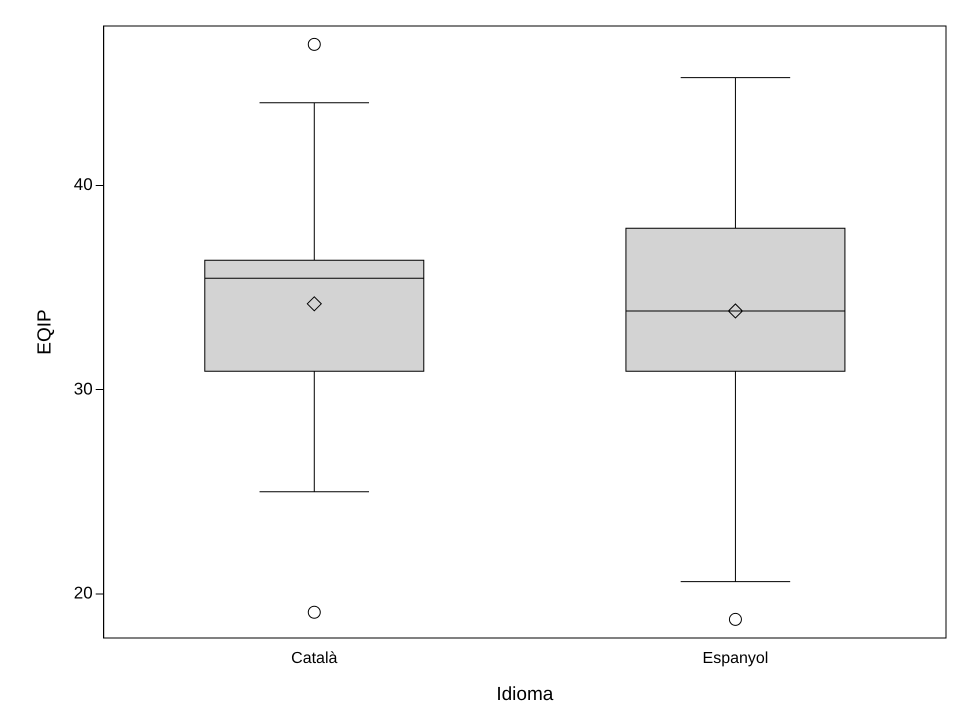 Image resolution: width=954 pixels, height=720 pixels. Describe the element at coordinates (735, 659) in the screenshot. I see `x-tick-label: Espanyol` at that location.